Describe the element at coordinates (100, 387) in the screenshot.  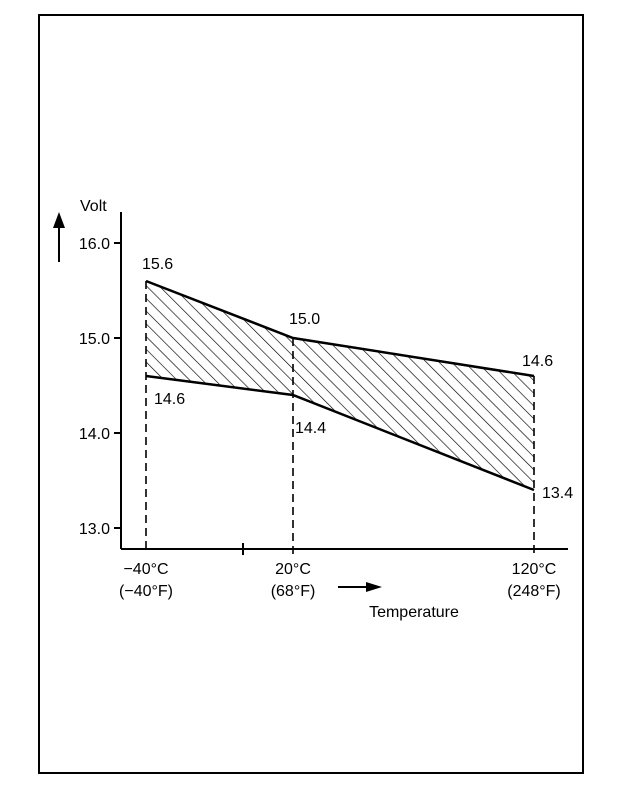
I see `y-ticks: 13.0 14.0 15.0 16.0` at that location.